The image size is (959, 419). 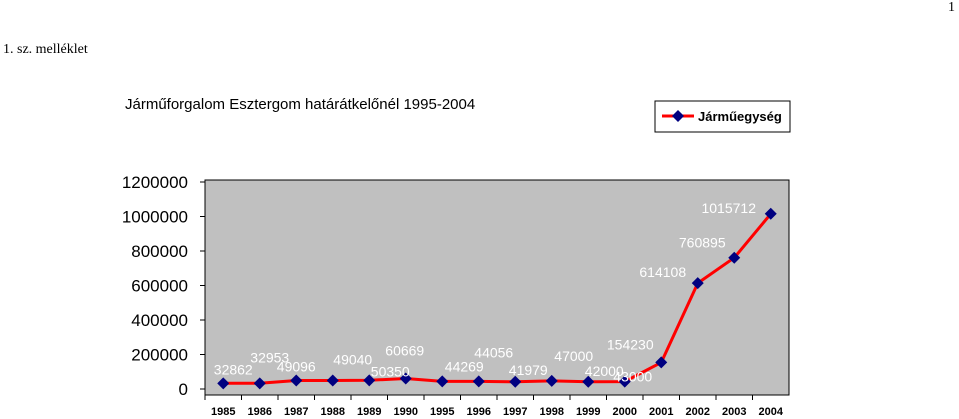 I want to click on data-label: 44056, so click(x=493, y=352).